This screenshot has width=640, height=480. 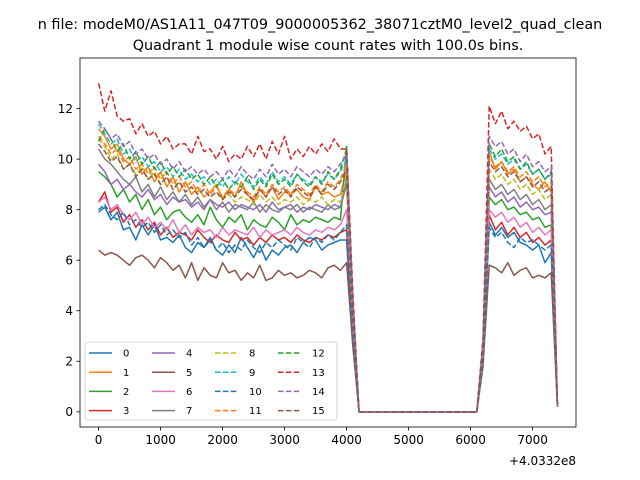 I want to click on y-tick-label: 6, so click(x=69, y=260).